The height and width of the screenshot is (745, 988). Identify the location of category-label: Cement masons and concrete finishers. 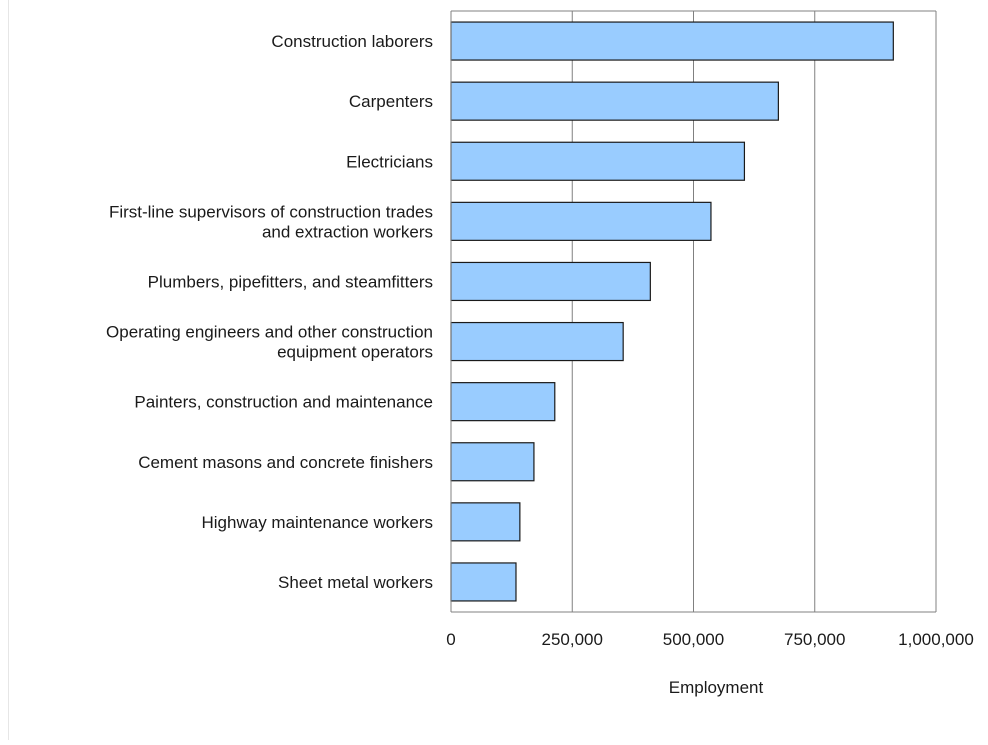
(285, 462).